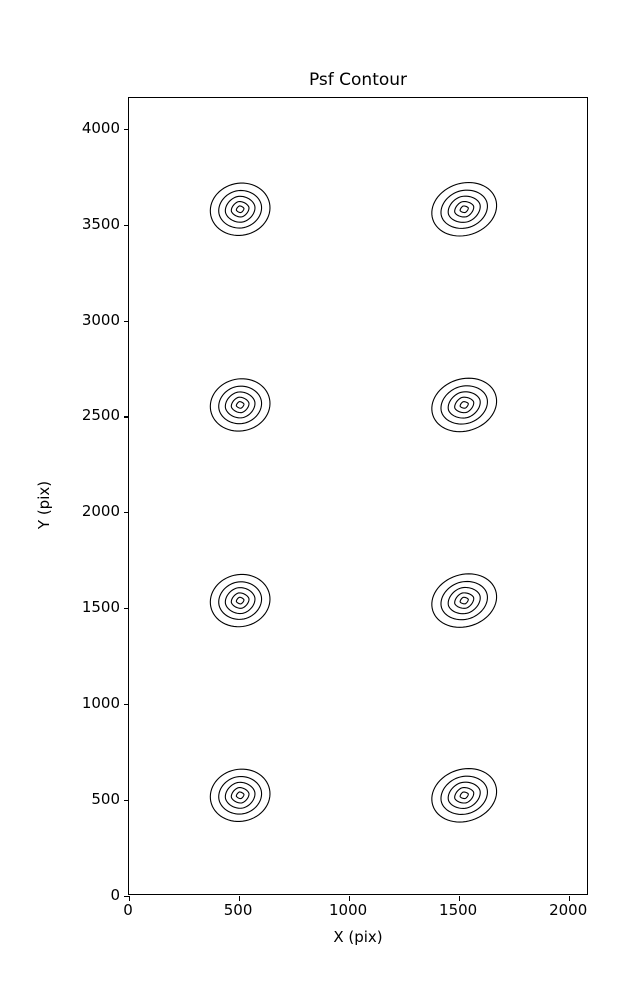 The width and height of the screenshot is (637, 1000). Describe the element at coordinates (358, 80) in the screenshot. I see `page-title: Psf Contour` at that location.